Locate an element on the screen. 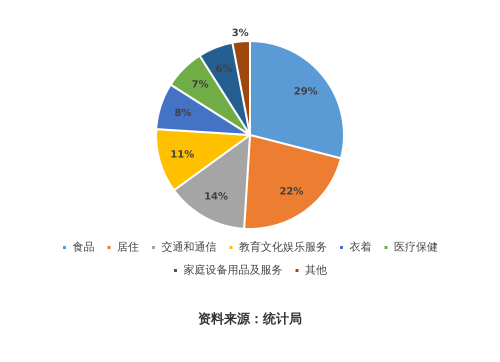 Image resolution: width=500 pixels, height=362 pixels. data-label: 29% is located at coordinates (306, 92).